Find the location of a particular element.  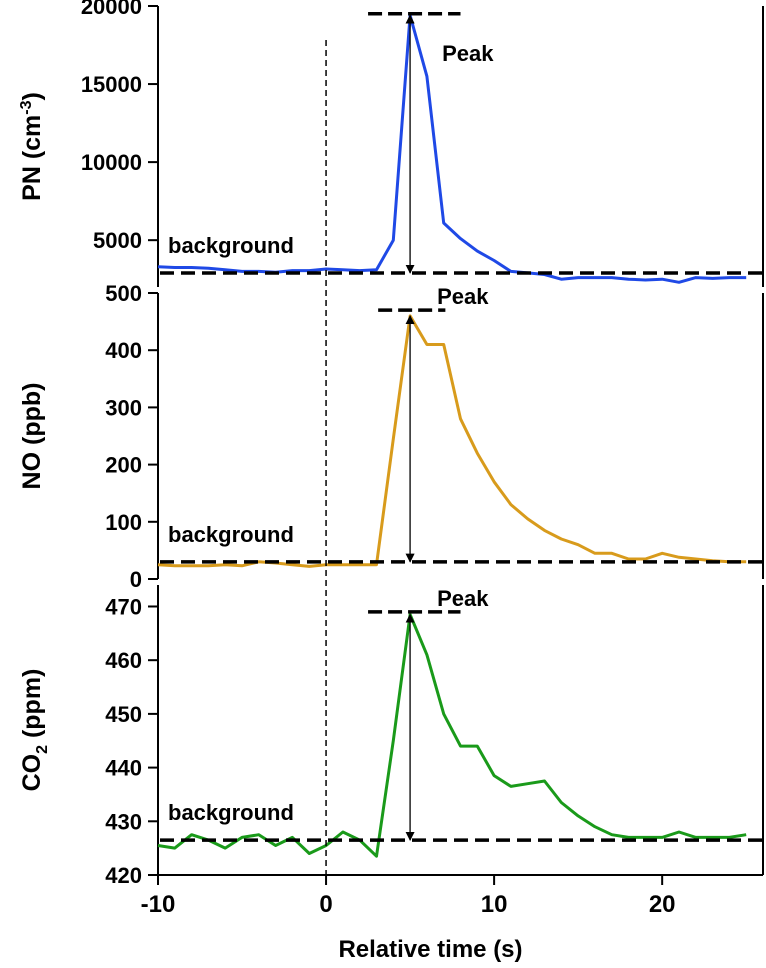

y-tick-label: 10000 is located at coordinates (111, 162).